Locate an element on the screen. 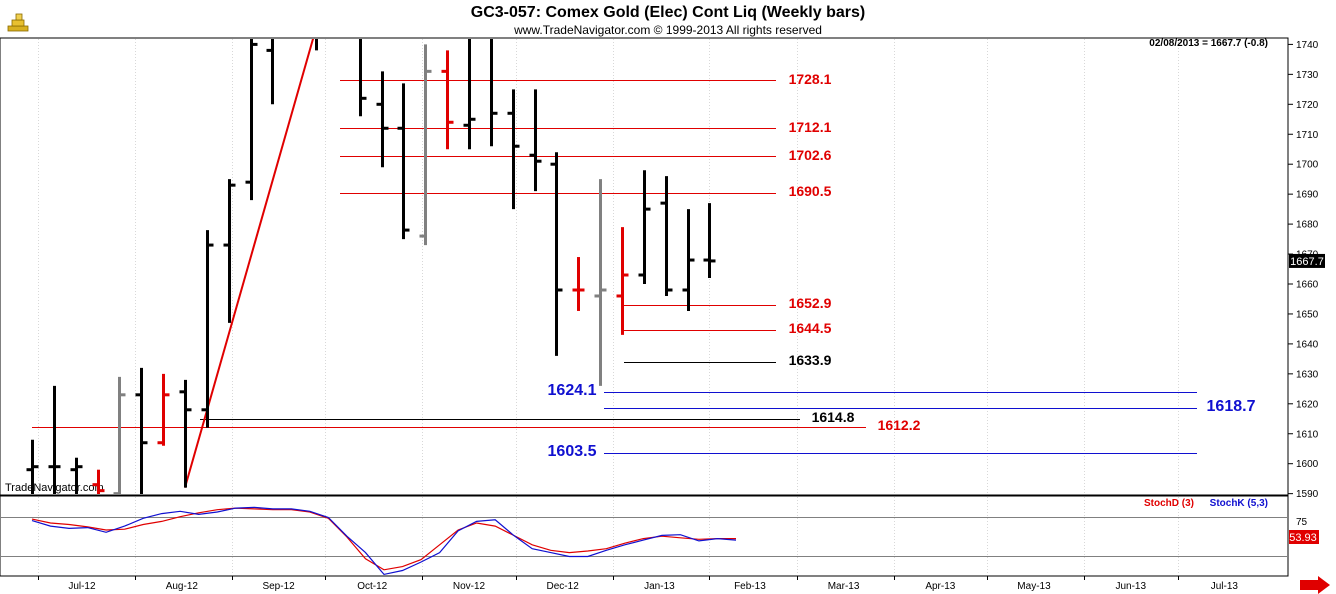  stoch-tick-75: 75 is located at coordinates (1302, 522).